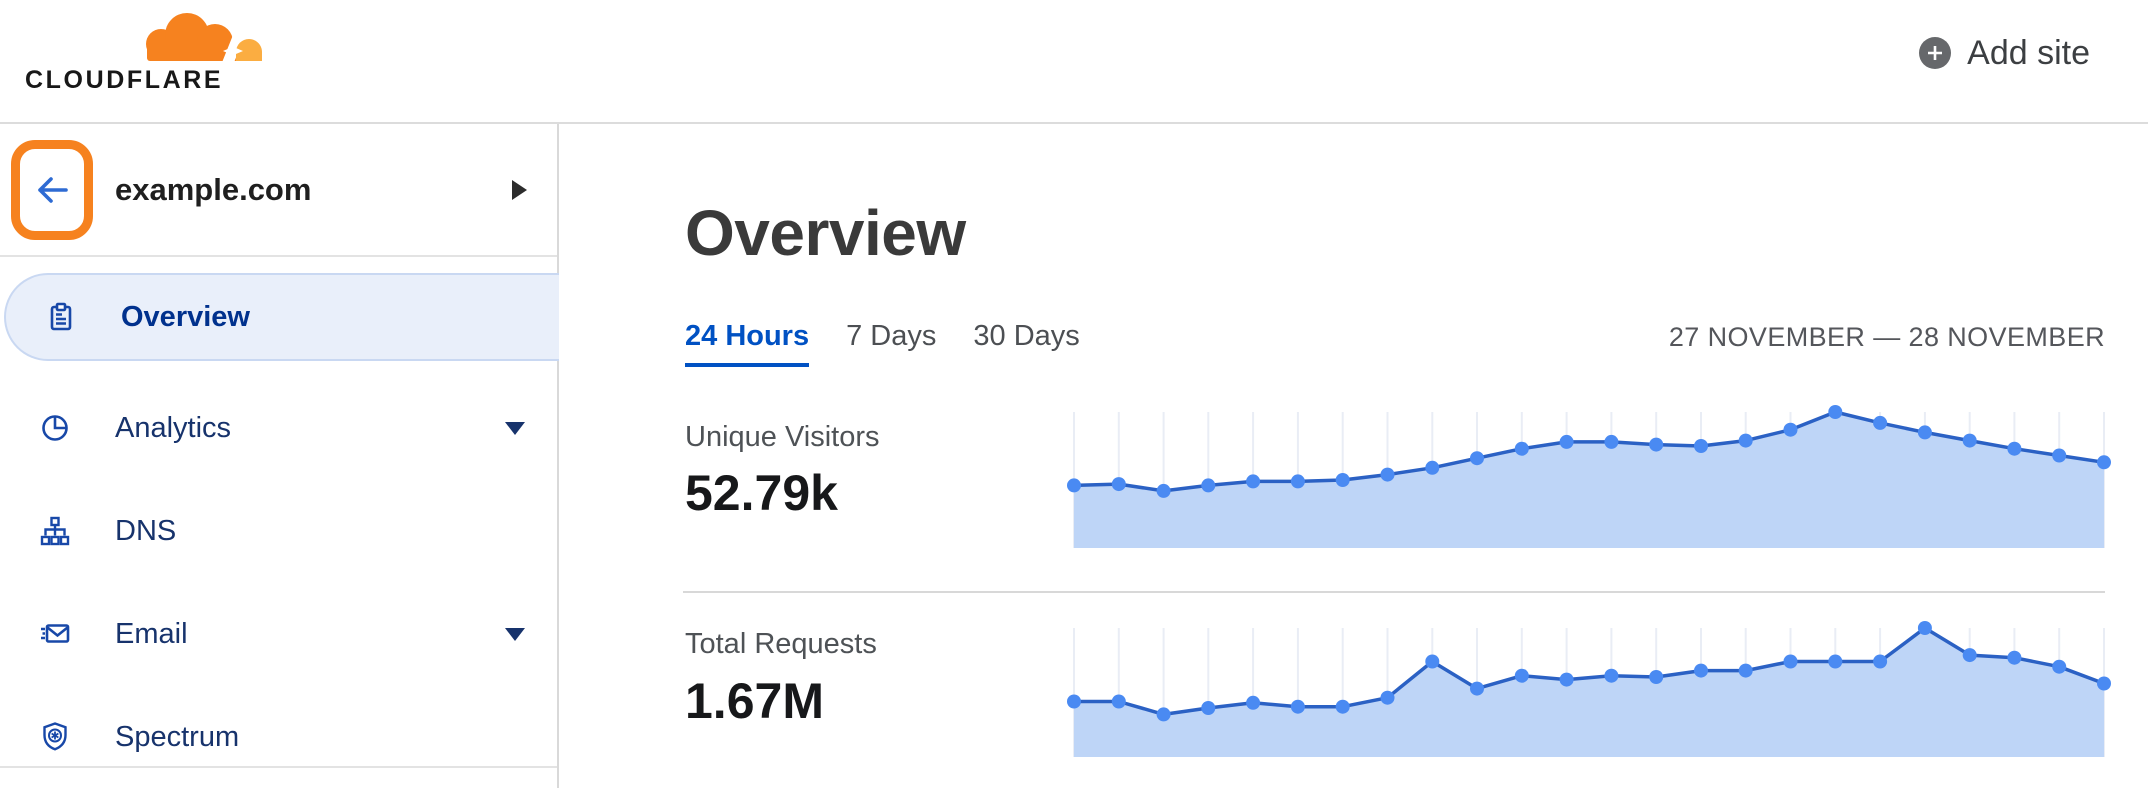  What do you see at coordinates (61, 317) in the screenshot?
I see `clipboard-icon` at bounding box center [61, 317].